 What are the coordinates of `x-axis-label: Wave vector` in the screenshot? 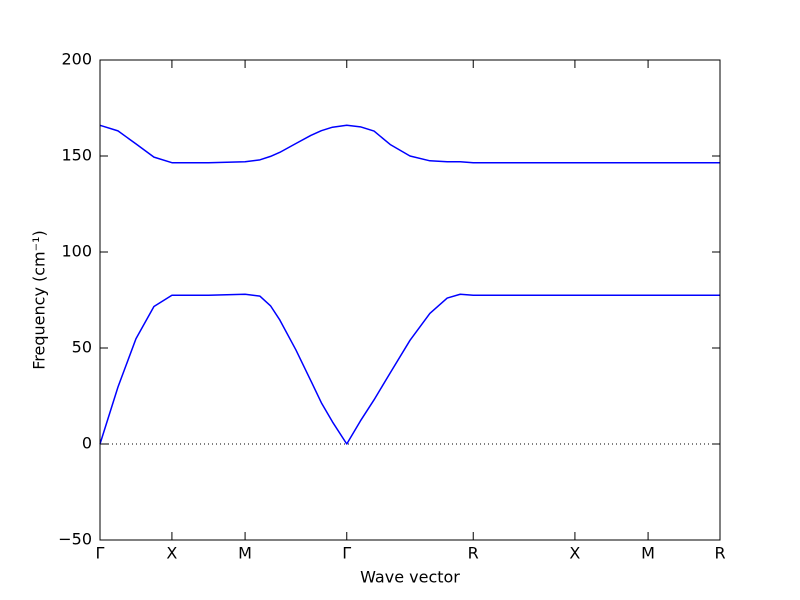 It's located at (410, 577).